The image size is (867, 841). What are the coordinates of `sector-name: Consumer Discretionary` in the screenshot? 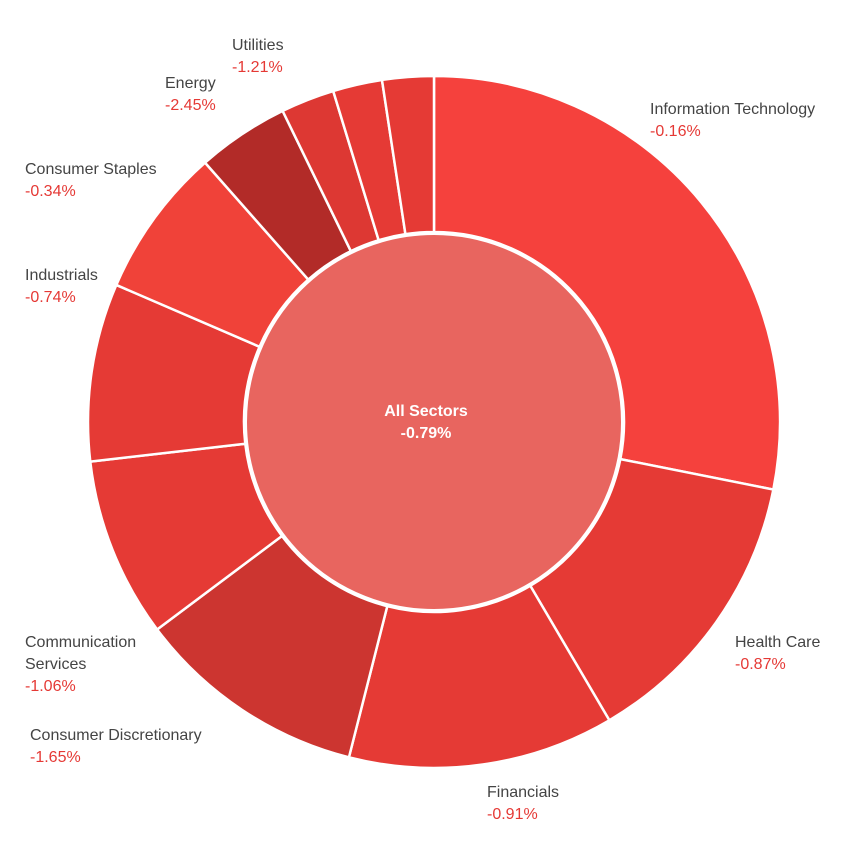 It's located at (116, 735).